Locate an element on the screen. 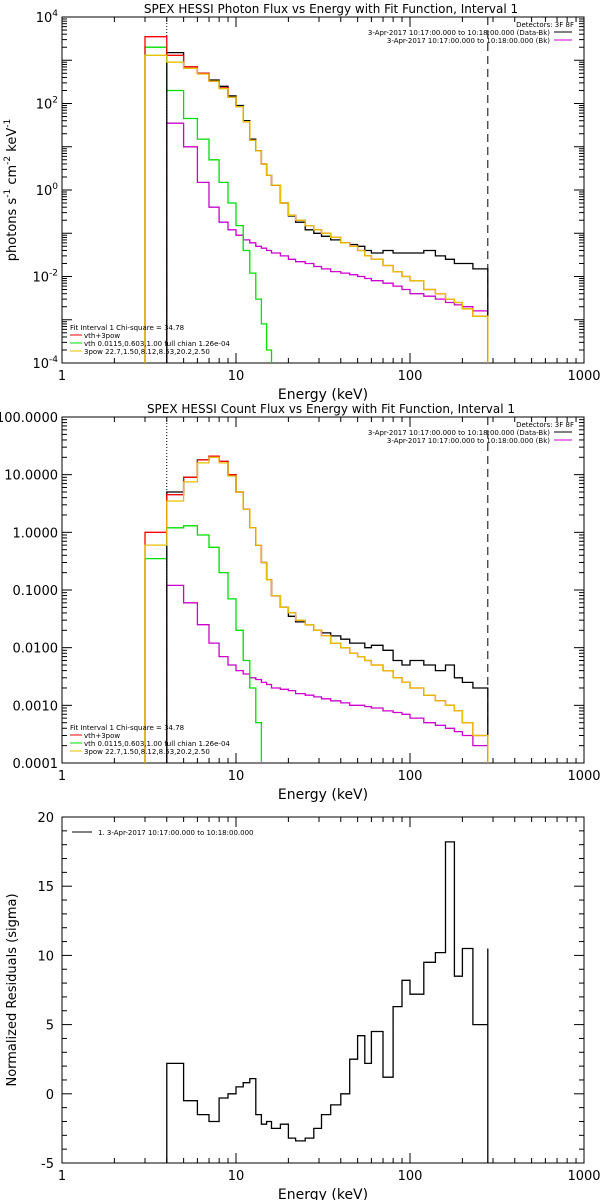 The image size is (600, 1200). y-tick-label: 0 is located at coordinates (50, 1095).